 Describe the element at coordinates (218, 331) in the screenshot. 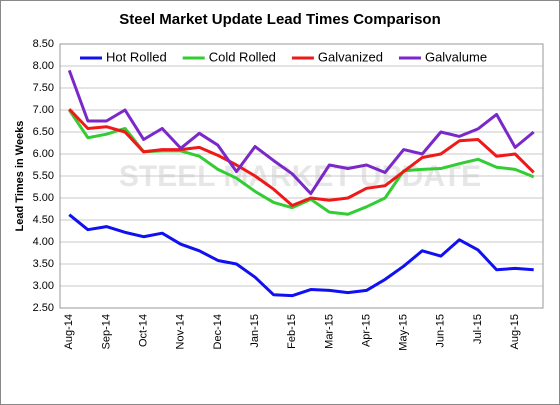

I see `x-tick-label: Dec-14` at that location.